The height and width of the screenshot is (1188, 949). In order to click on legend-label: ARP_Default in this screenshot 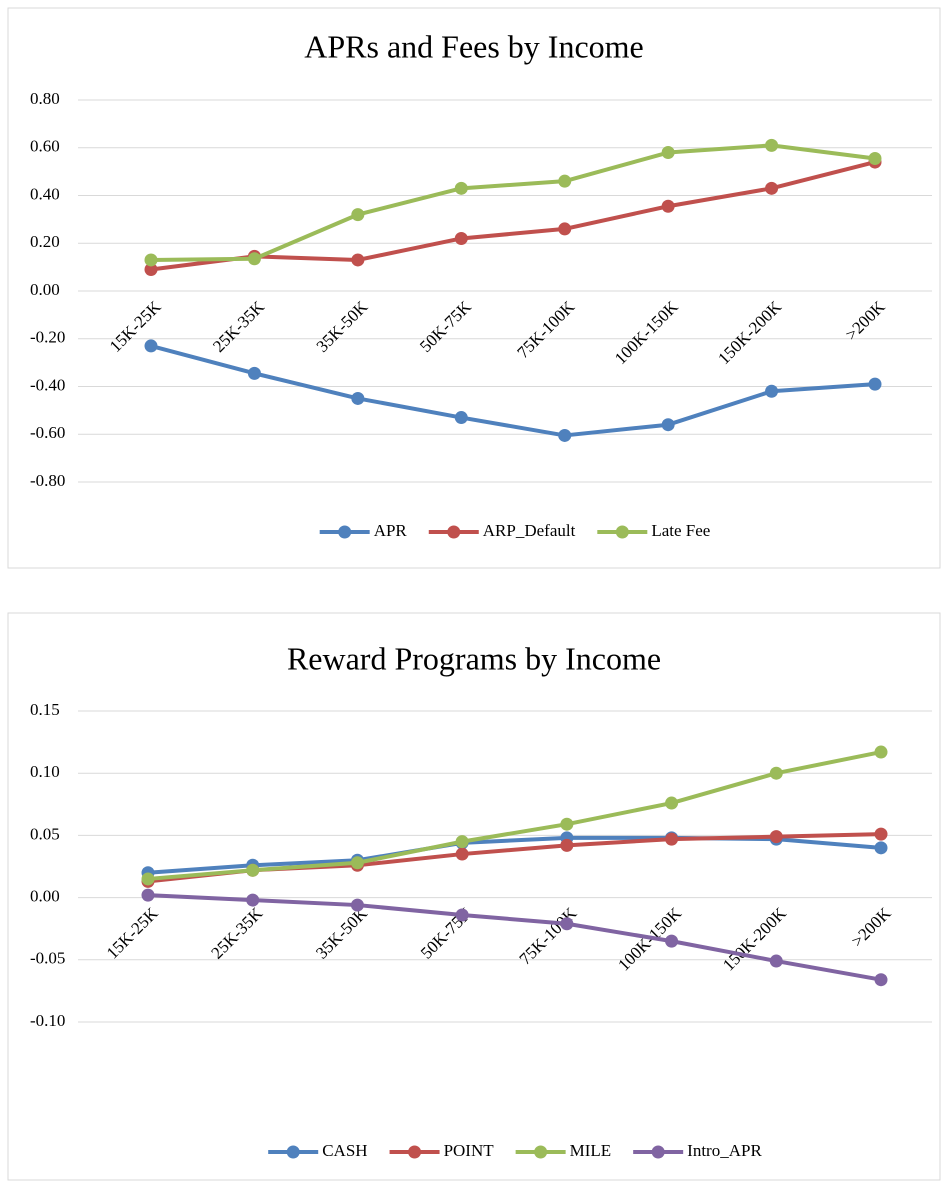, I will do `click(529, 530)`.